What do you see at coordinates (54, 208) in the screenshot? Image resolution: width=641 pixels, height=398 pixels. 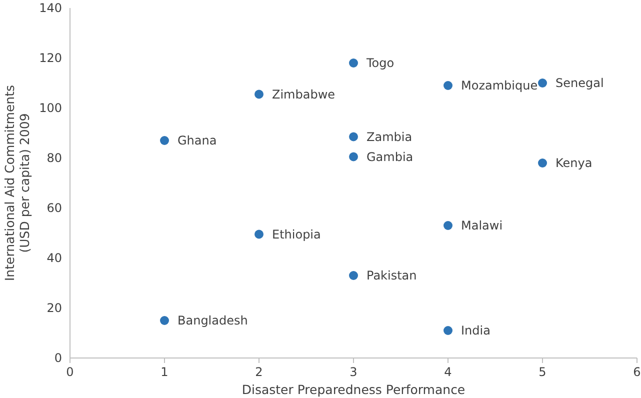 I see `y-tick-label: 60` at bounding box center [54, 208].